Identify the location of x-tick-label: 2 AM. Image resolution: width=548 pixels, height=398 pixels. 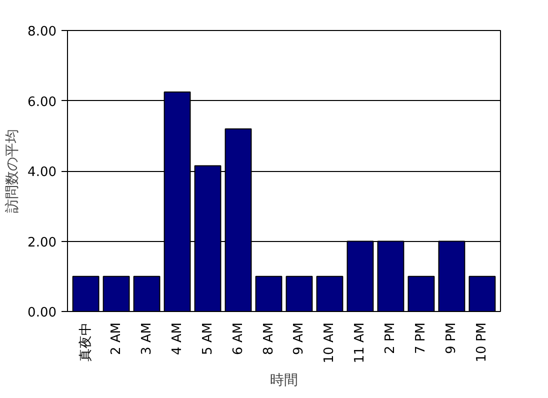
(116, 339).